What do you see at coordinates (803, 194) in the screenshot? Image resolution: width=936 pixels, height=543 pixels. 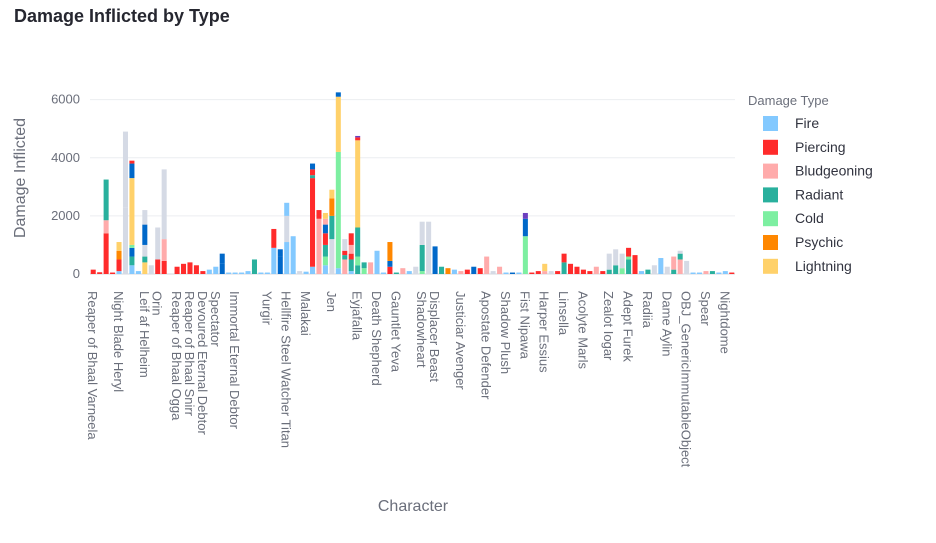 I see `legend-item: Radiant` at bounding box center [803, 194].